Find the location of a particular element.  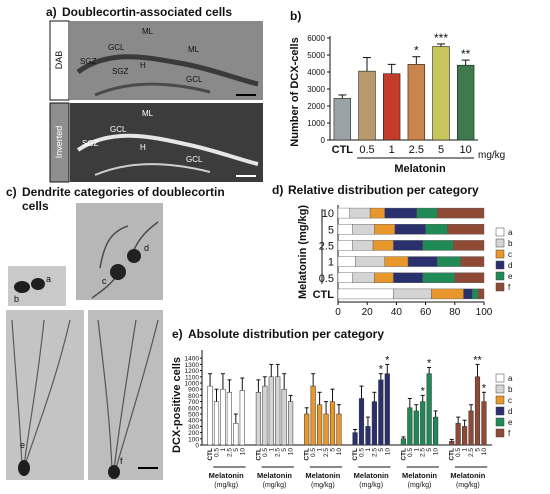

panel-b-letter: b) is located at coordinates (295, 16).